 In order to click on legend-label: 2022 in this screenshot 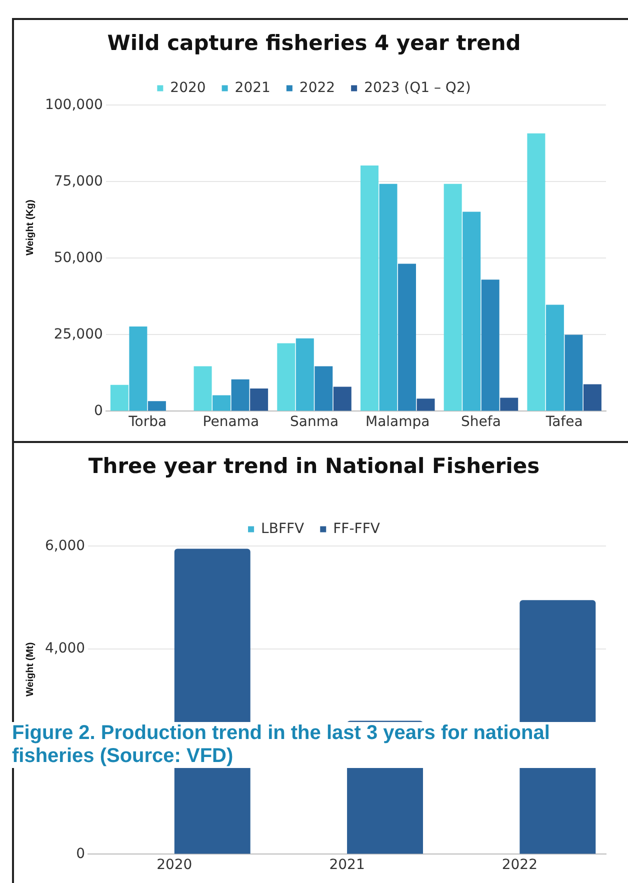, I will do `click(317, 88)`.